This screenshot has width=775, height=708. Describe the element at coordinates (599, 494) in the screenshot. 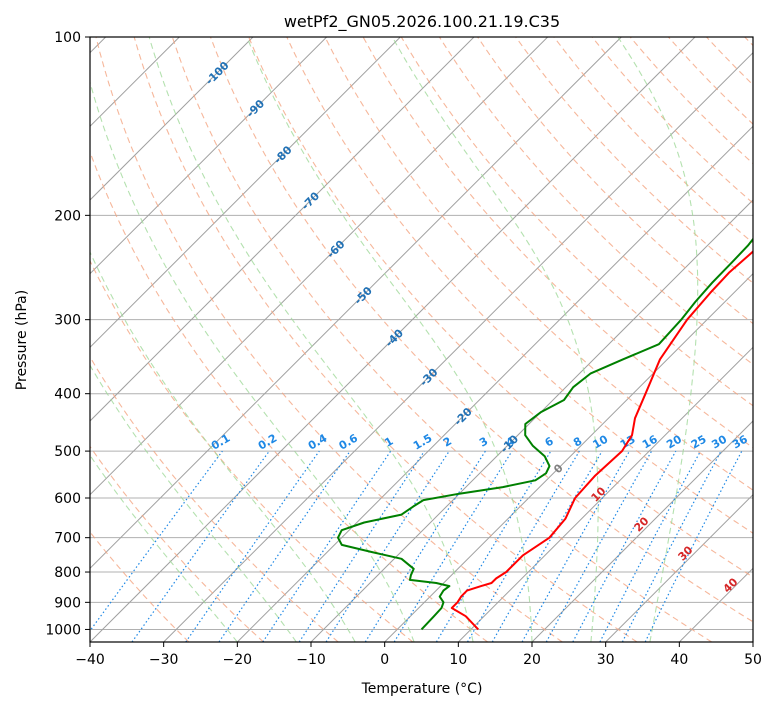

I see `theta-label: 10` at that location.